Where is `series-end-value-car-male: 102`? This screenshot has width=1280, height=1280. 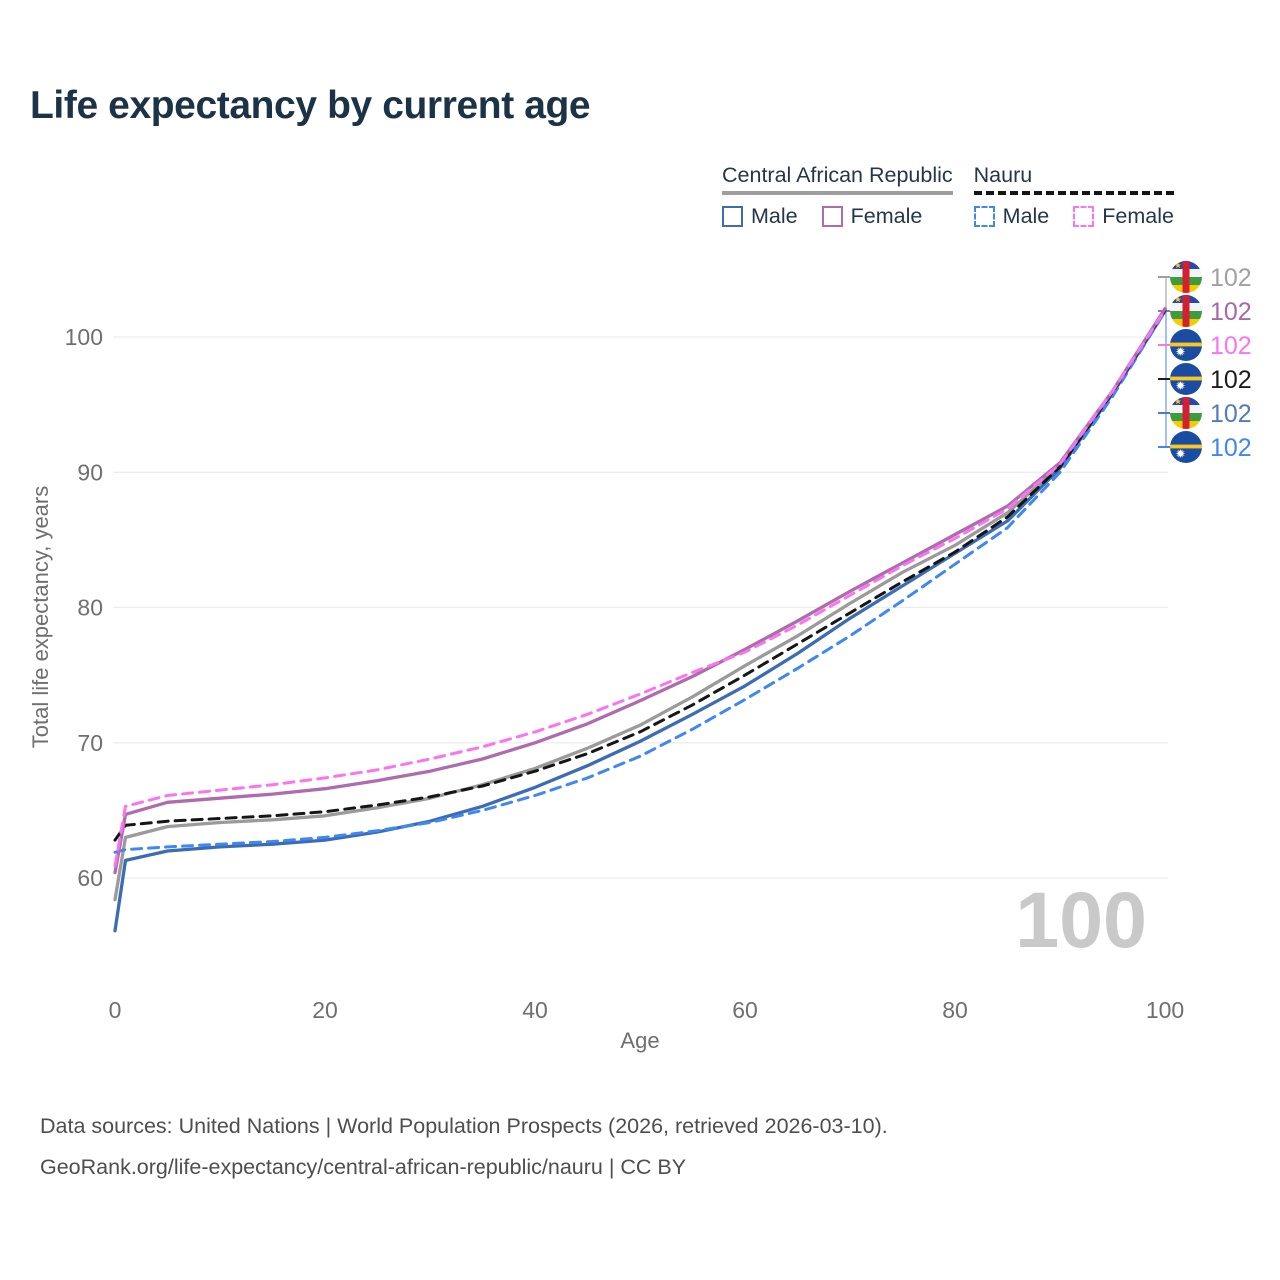
series-end-value-car-male: 102 is located at coordinates (1231, 414).